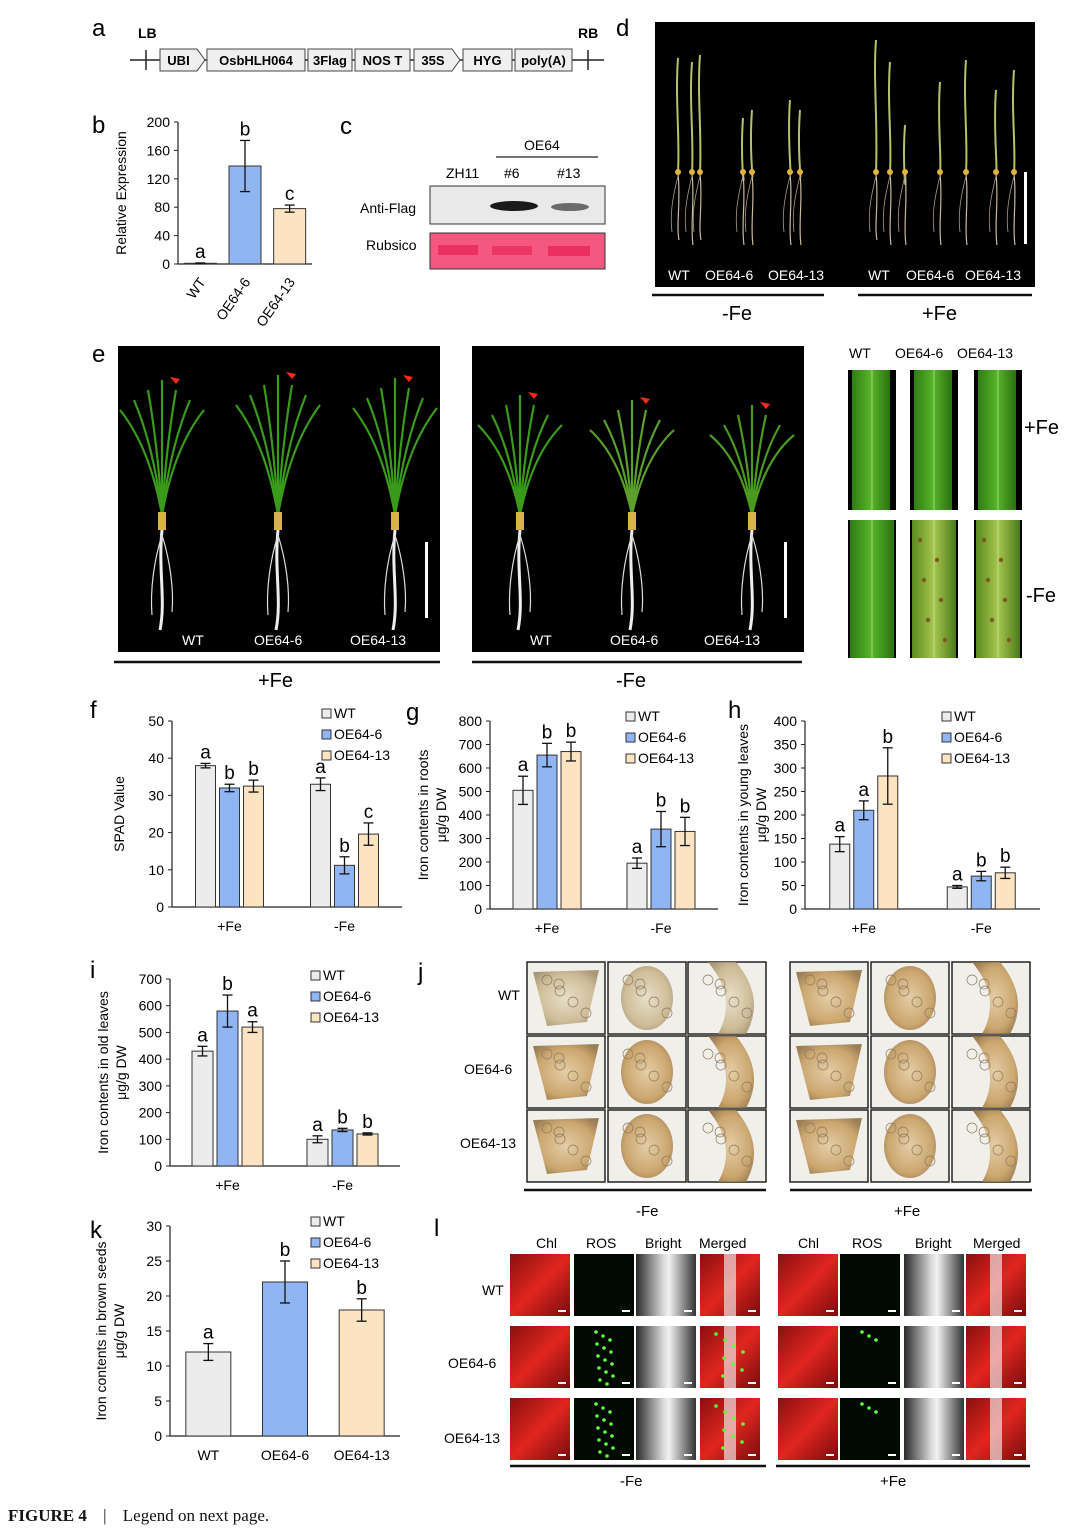  Describe the element at coordinates (935, 514) in the screenshot. I see `leaf-closeups` at that location.